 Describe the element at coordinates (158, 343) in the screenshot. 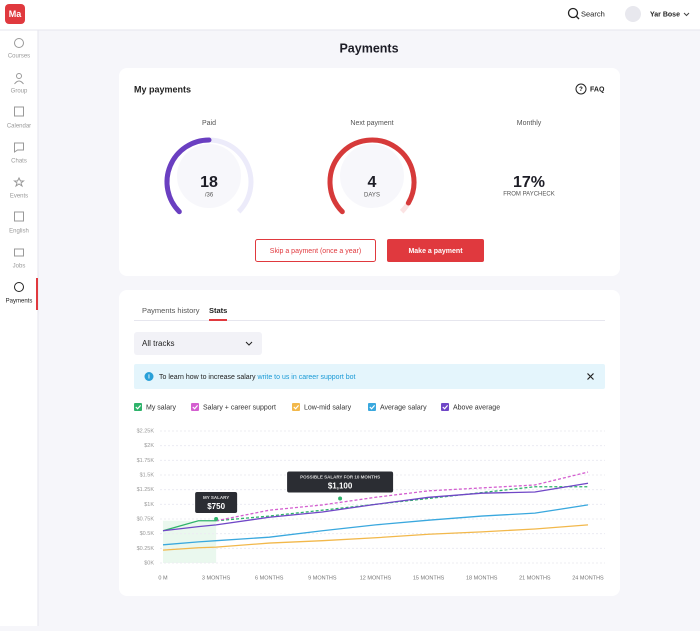

I see `dropdown-text: All tracks` at that location.